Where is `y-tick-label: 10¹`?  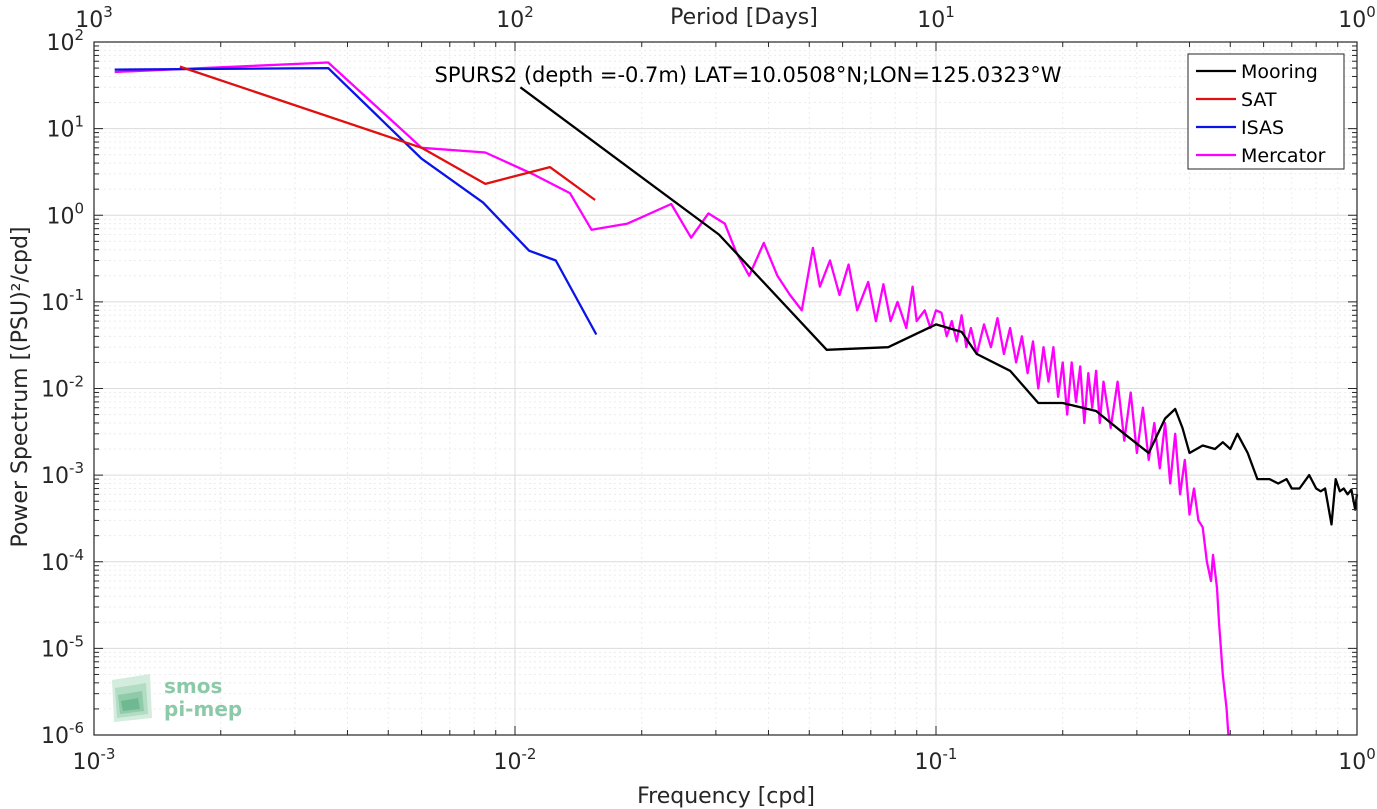 y-tick-label: 10¹ is located at coordinates (65, 128).